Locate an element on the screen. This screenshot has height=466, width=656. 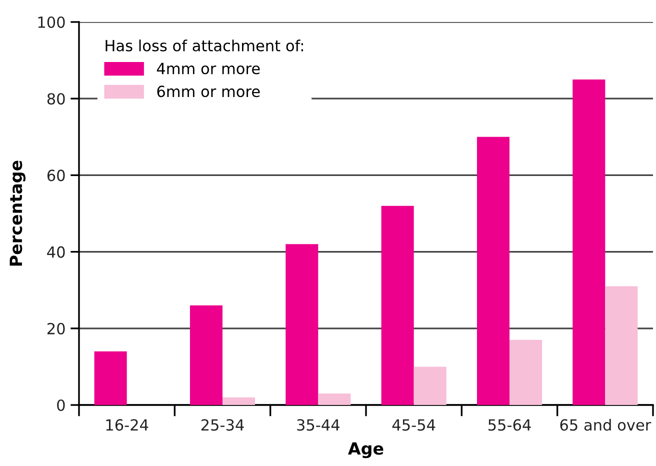
y-tick-label: 100 is located at coordinates (51, 22).